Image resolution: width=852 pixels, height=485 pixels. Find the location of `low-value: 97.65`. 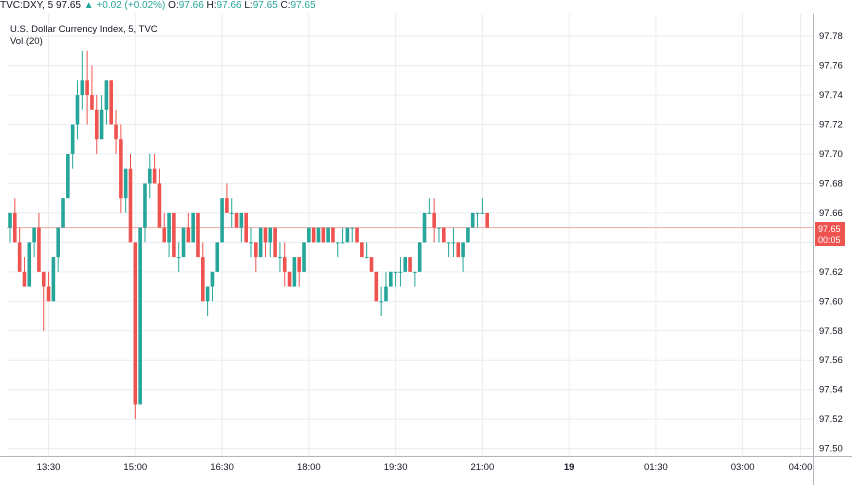

low-value: 97.65 is located at coordinates (265, 5).